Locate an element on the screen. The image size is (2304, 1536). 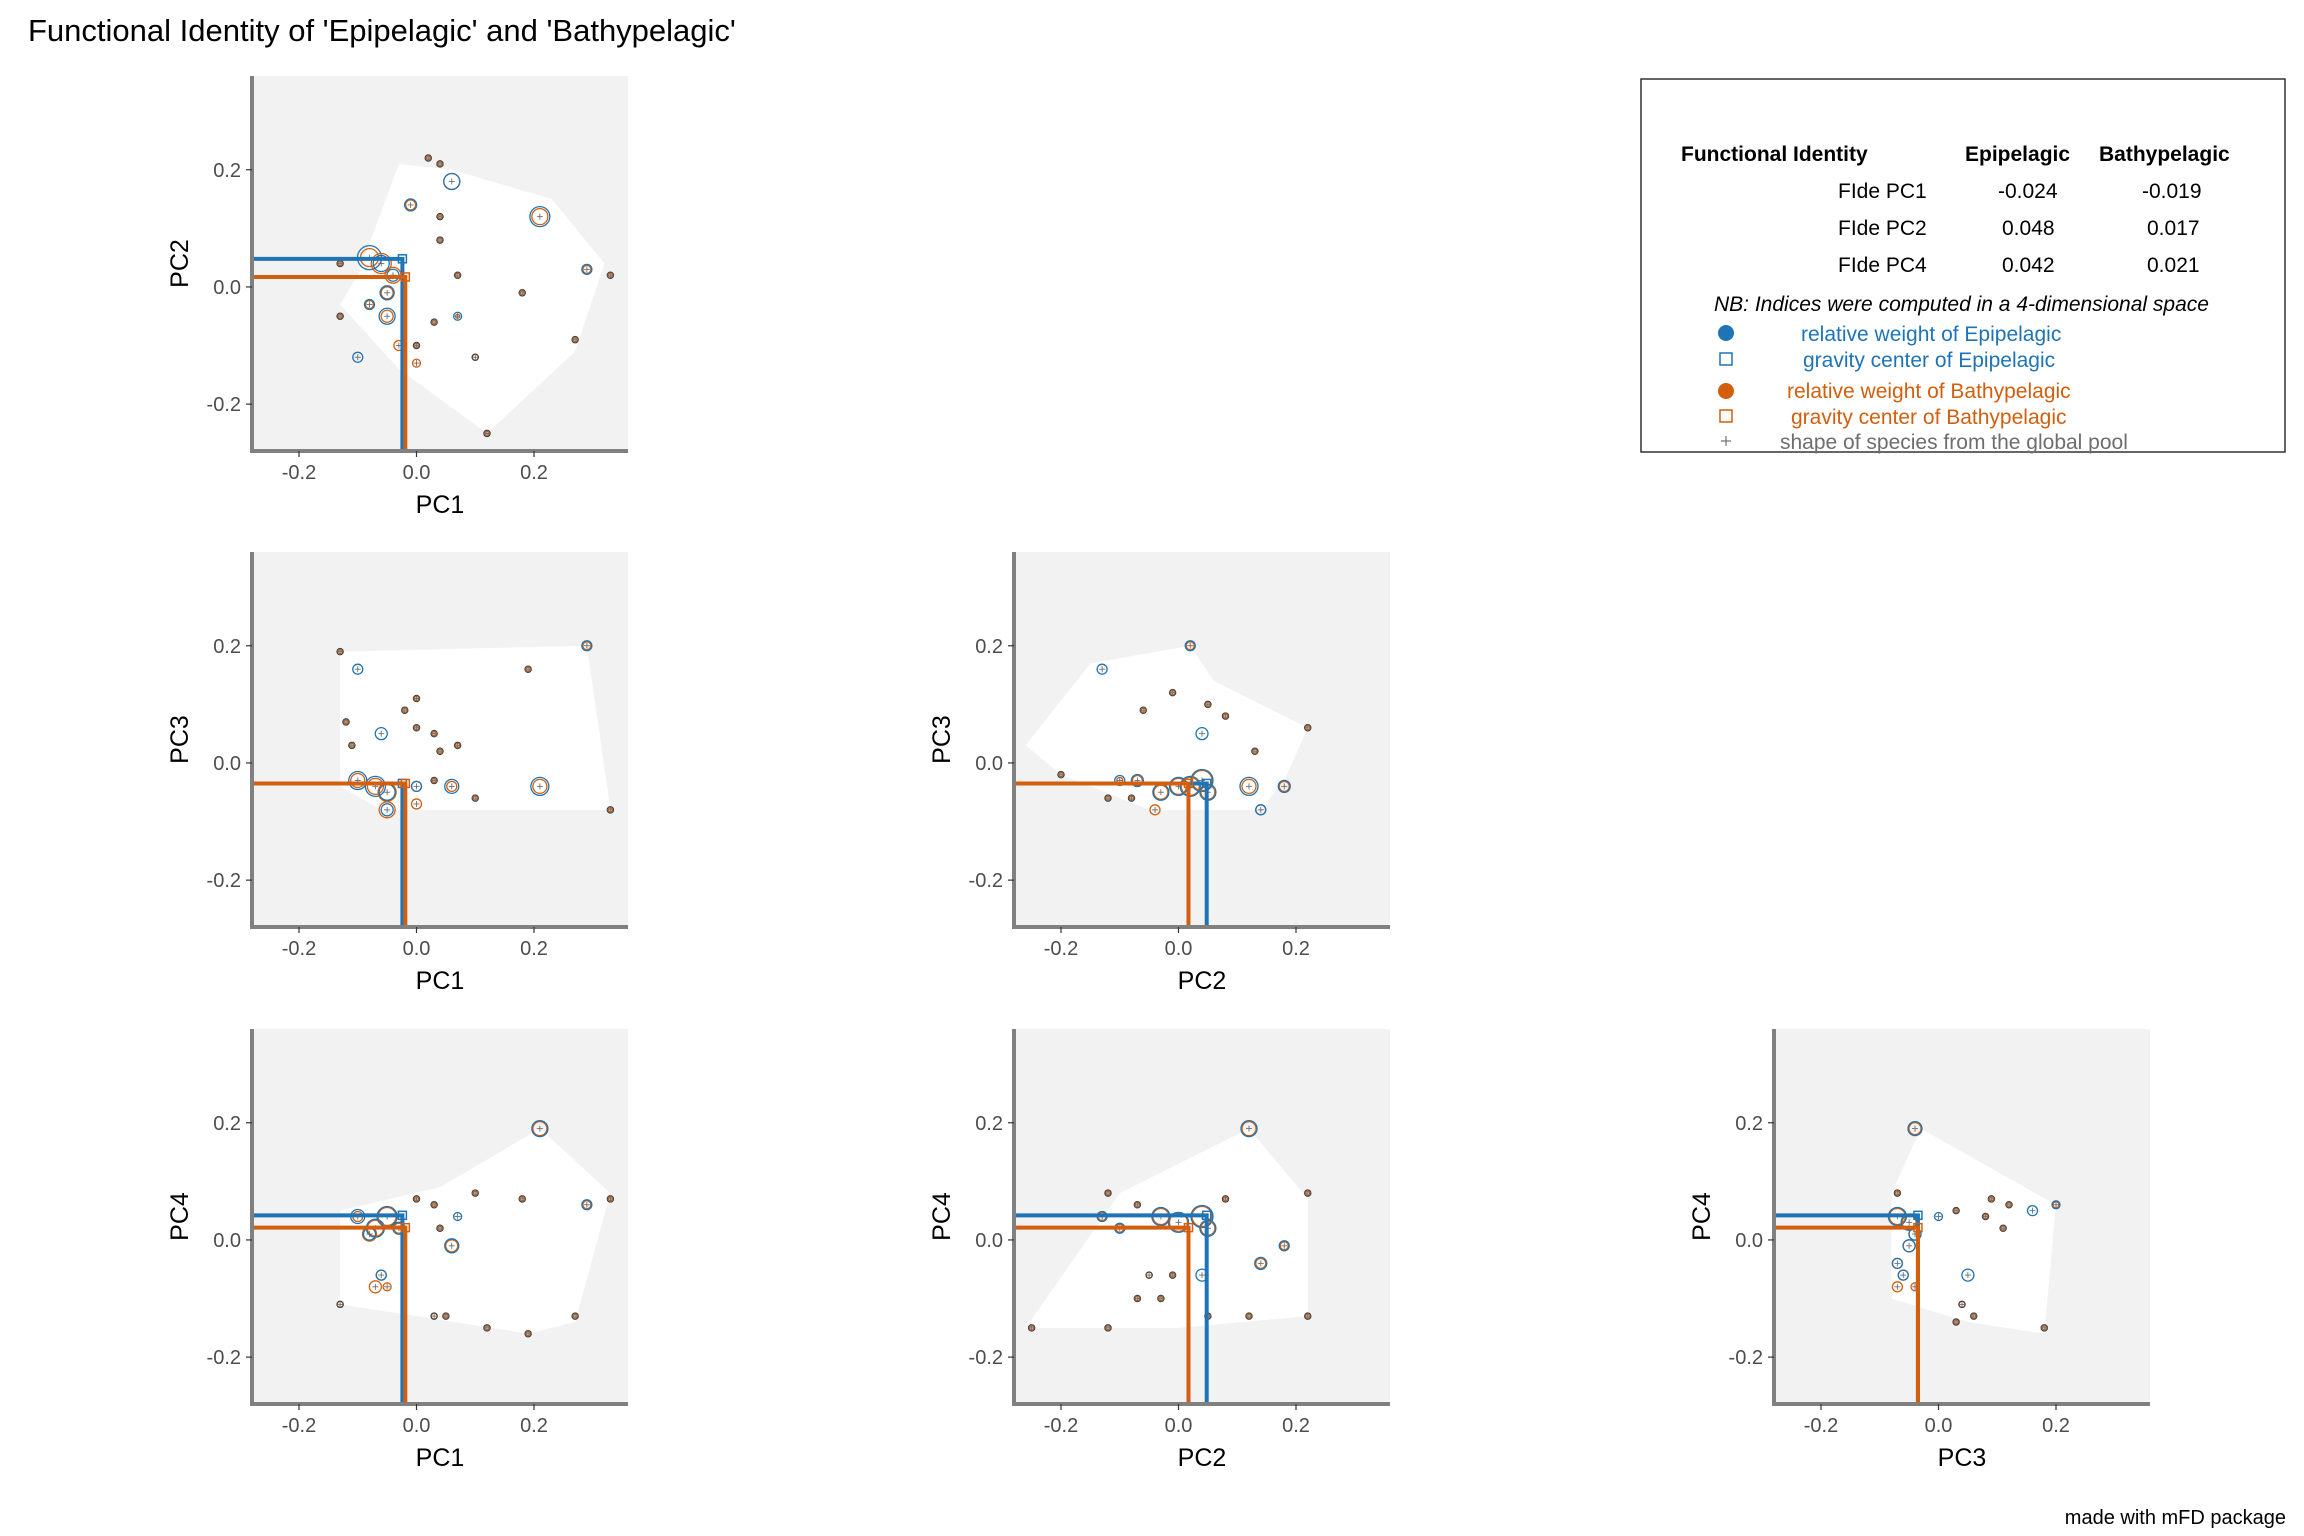
y-axis-label: PC3 is located at coordinates (942, 739).